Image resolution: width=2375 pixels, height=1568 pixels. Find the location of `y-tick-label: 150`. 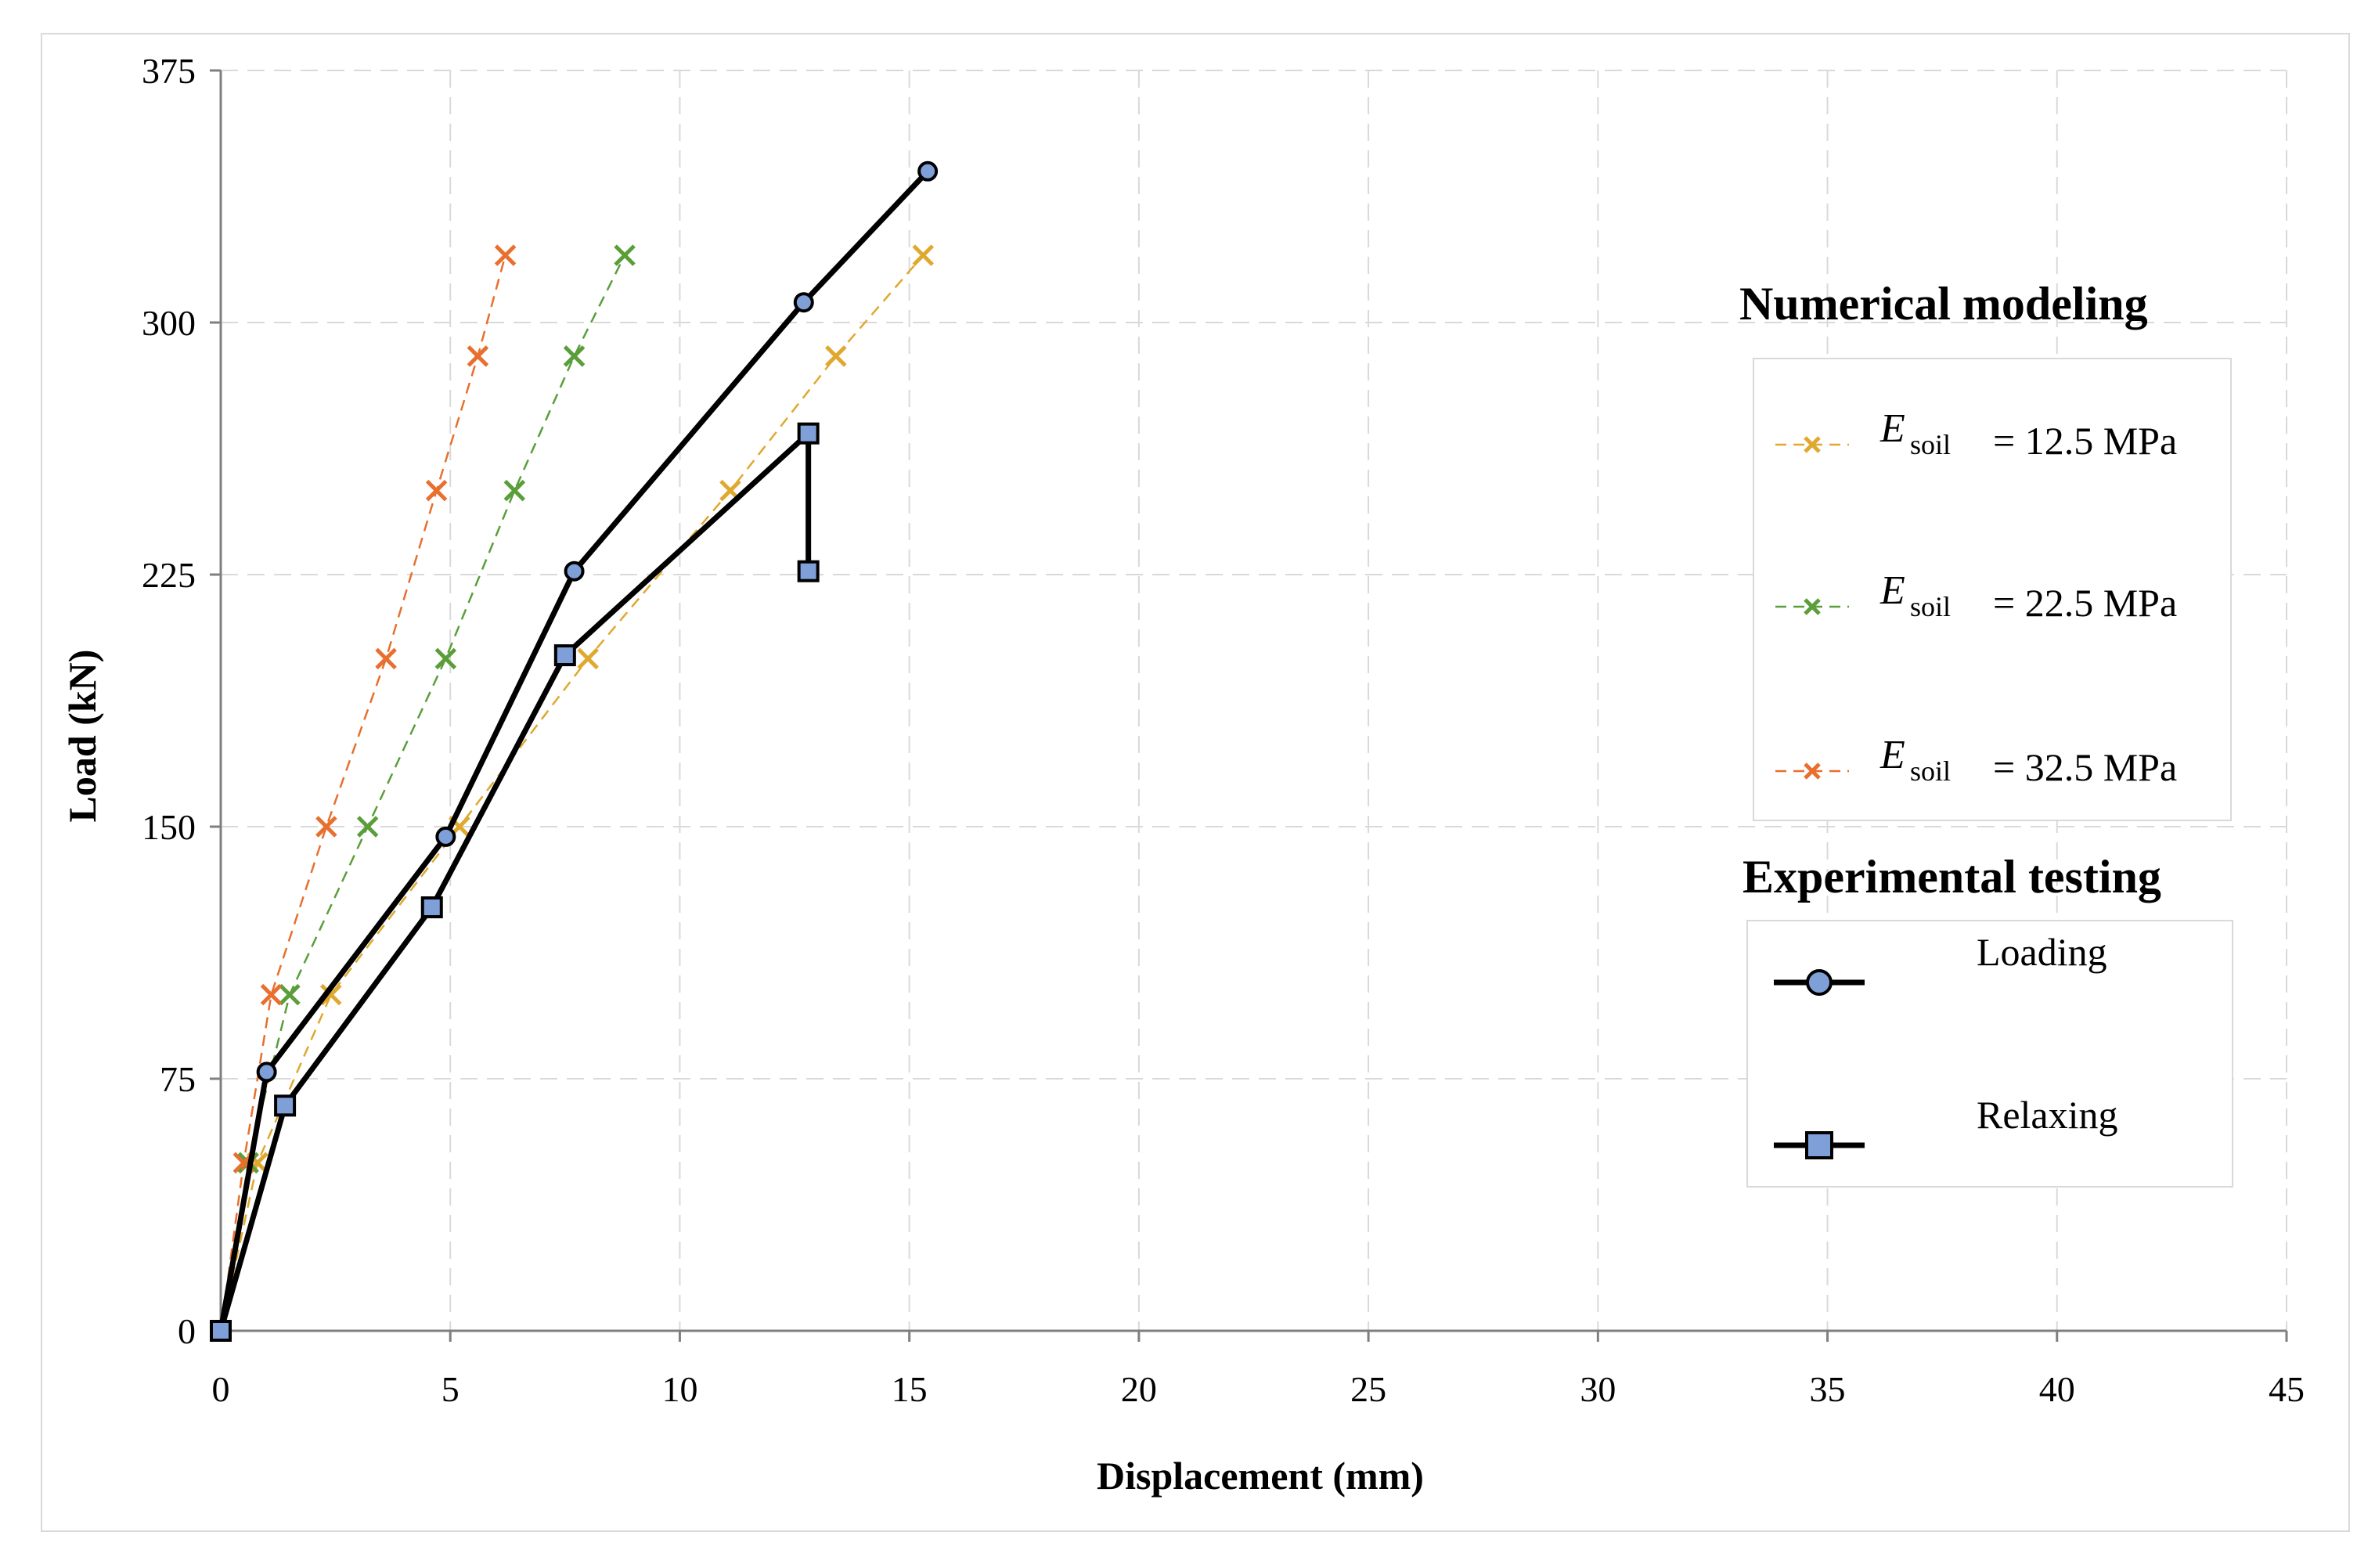

y-tick-label: 150 is located at coordinates (169, 827).